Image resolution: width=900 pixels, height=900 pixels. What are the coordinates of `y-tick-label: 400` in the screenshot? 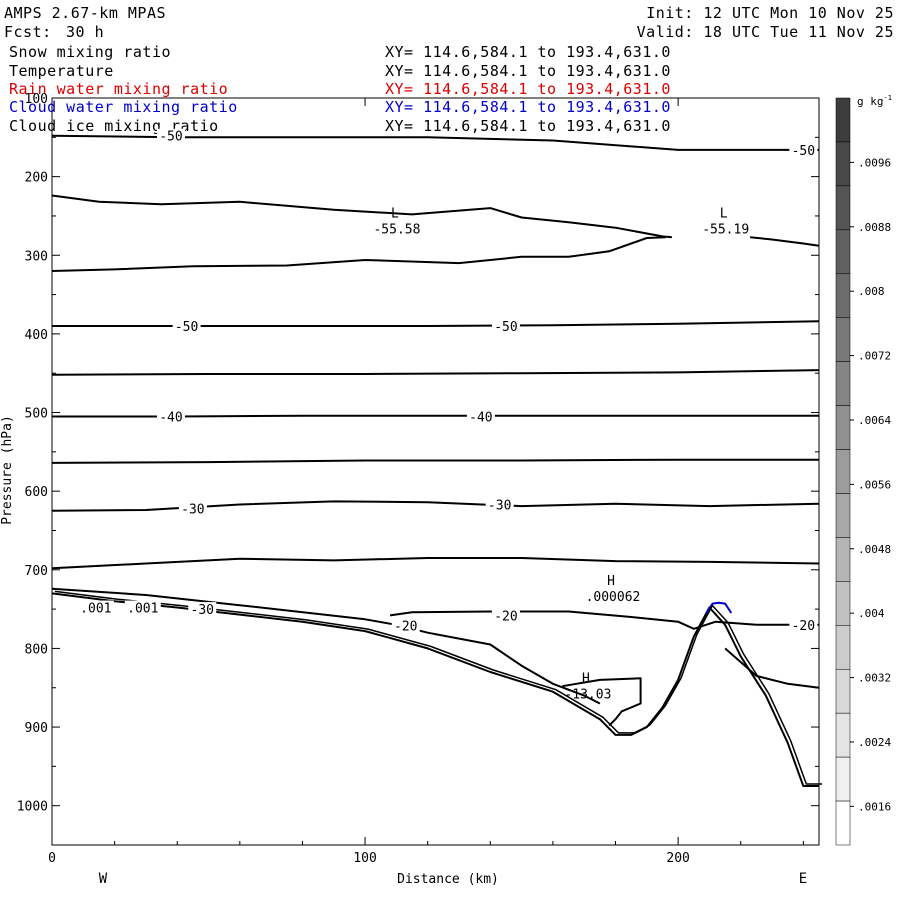 It's located at (36, 335).